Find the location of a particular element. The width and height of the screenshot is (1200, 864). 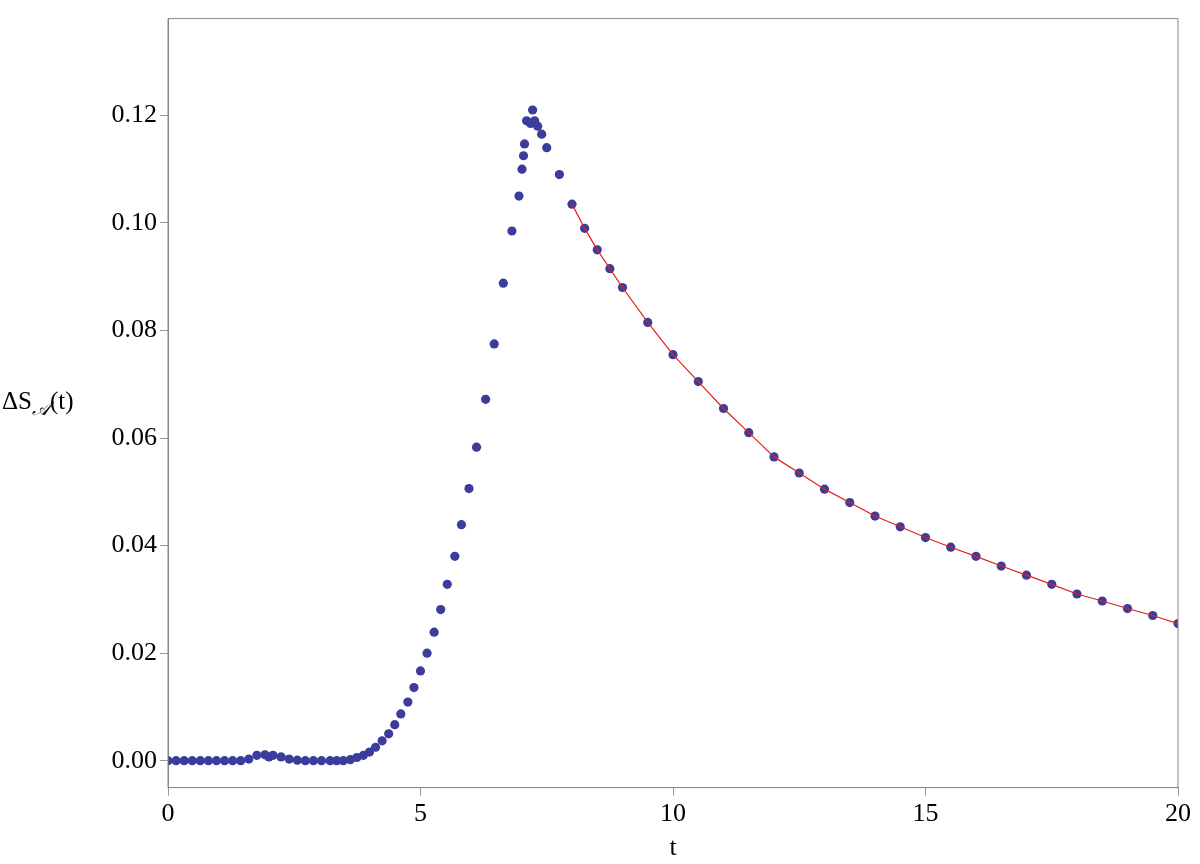

x-tick-label: 10 is located at coordinates (673, 813).